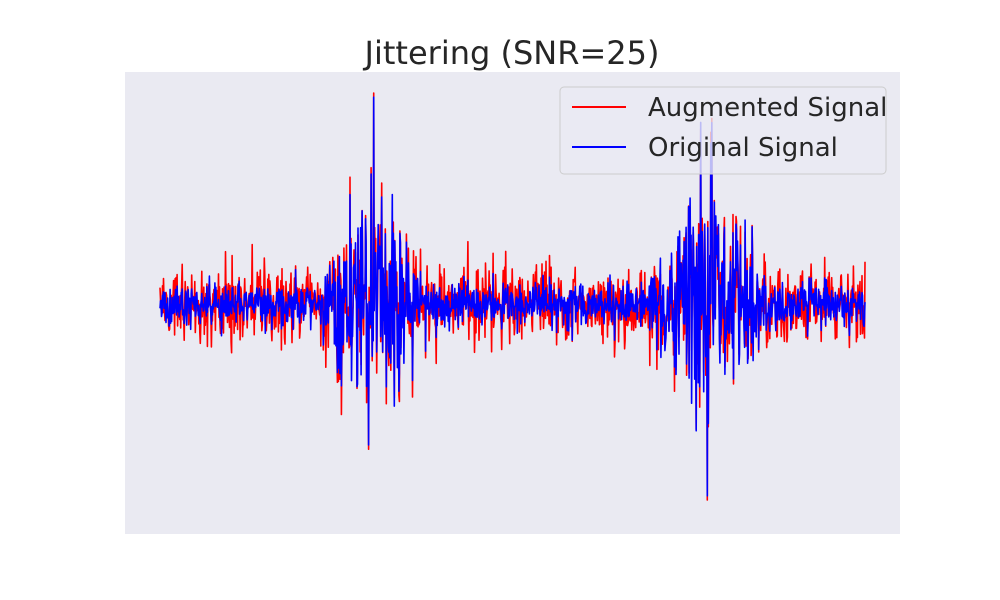  I want to click on legend: Augmented Signal Original Signal, so click(723, 130).